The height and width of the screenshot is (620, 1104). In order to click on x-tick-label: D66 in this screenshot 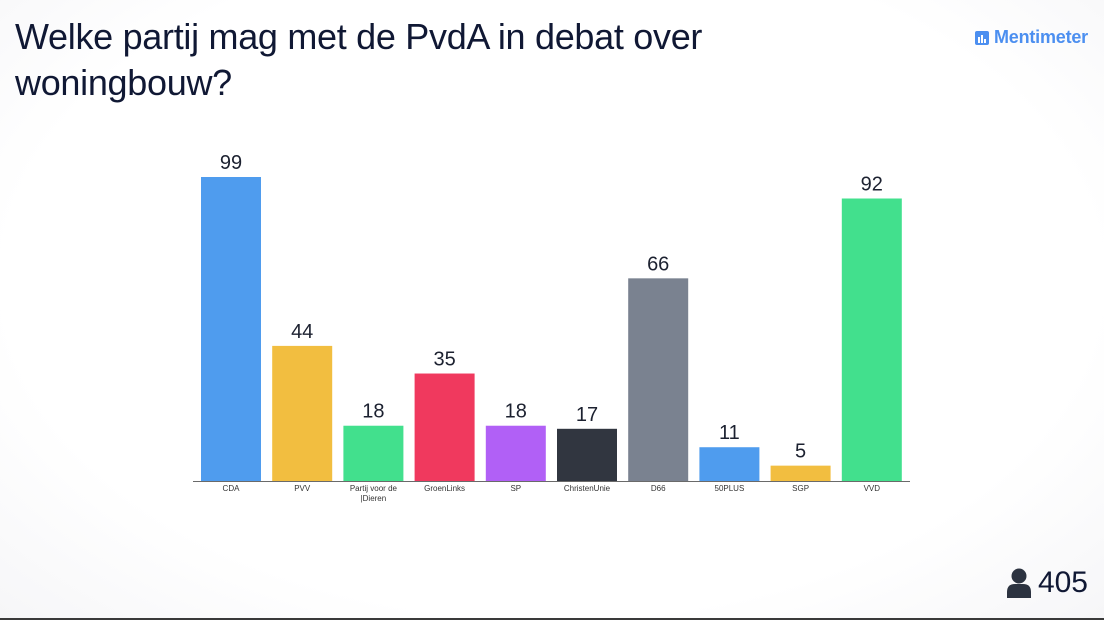, I will do `click(658, 488)`.